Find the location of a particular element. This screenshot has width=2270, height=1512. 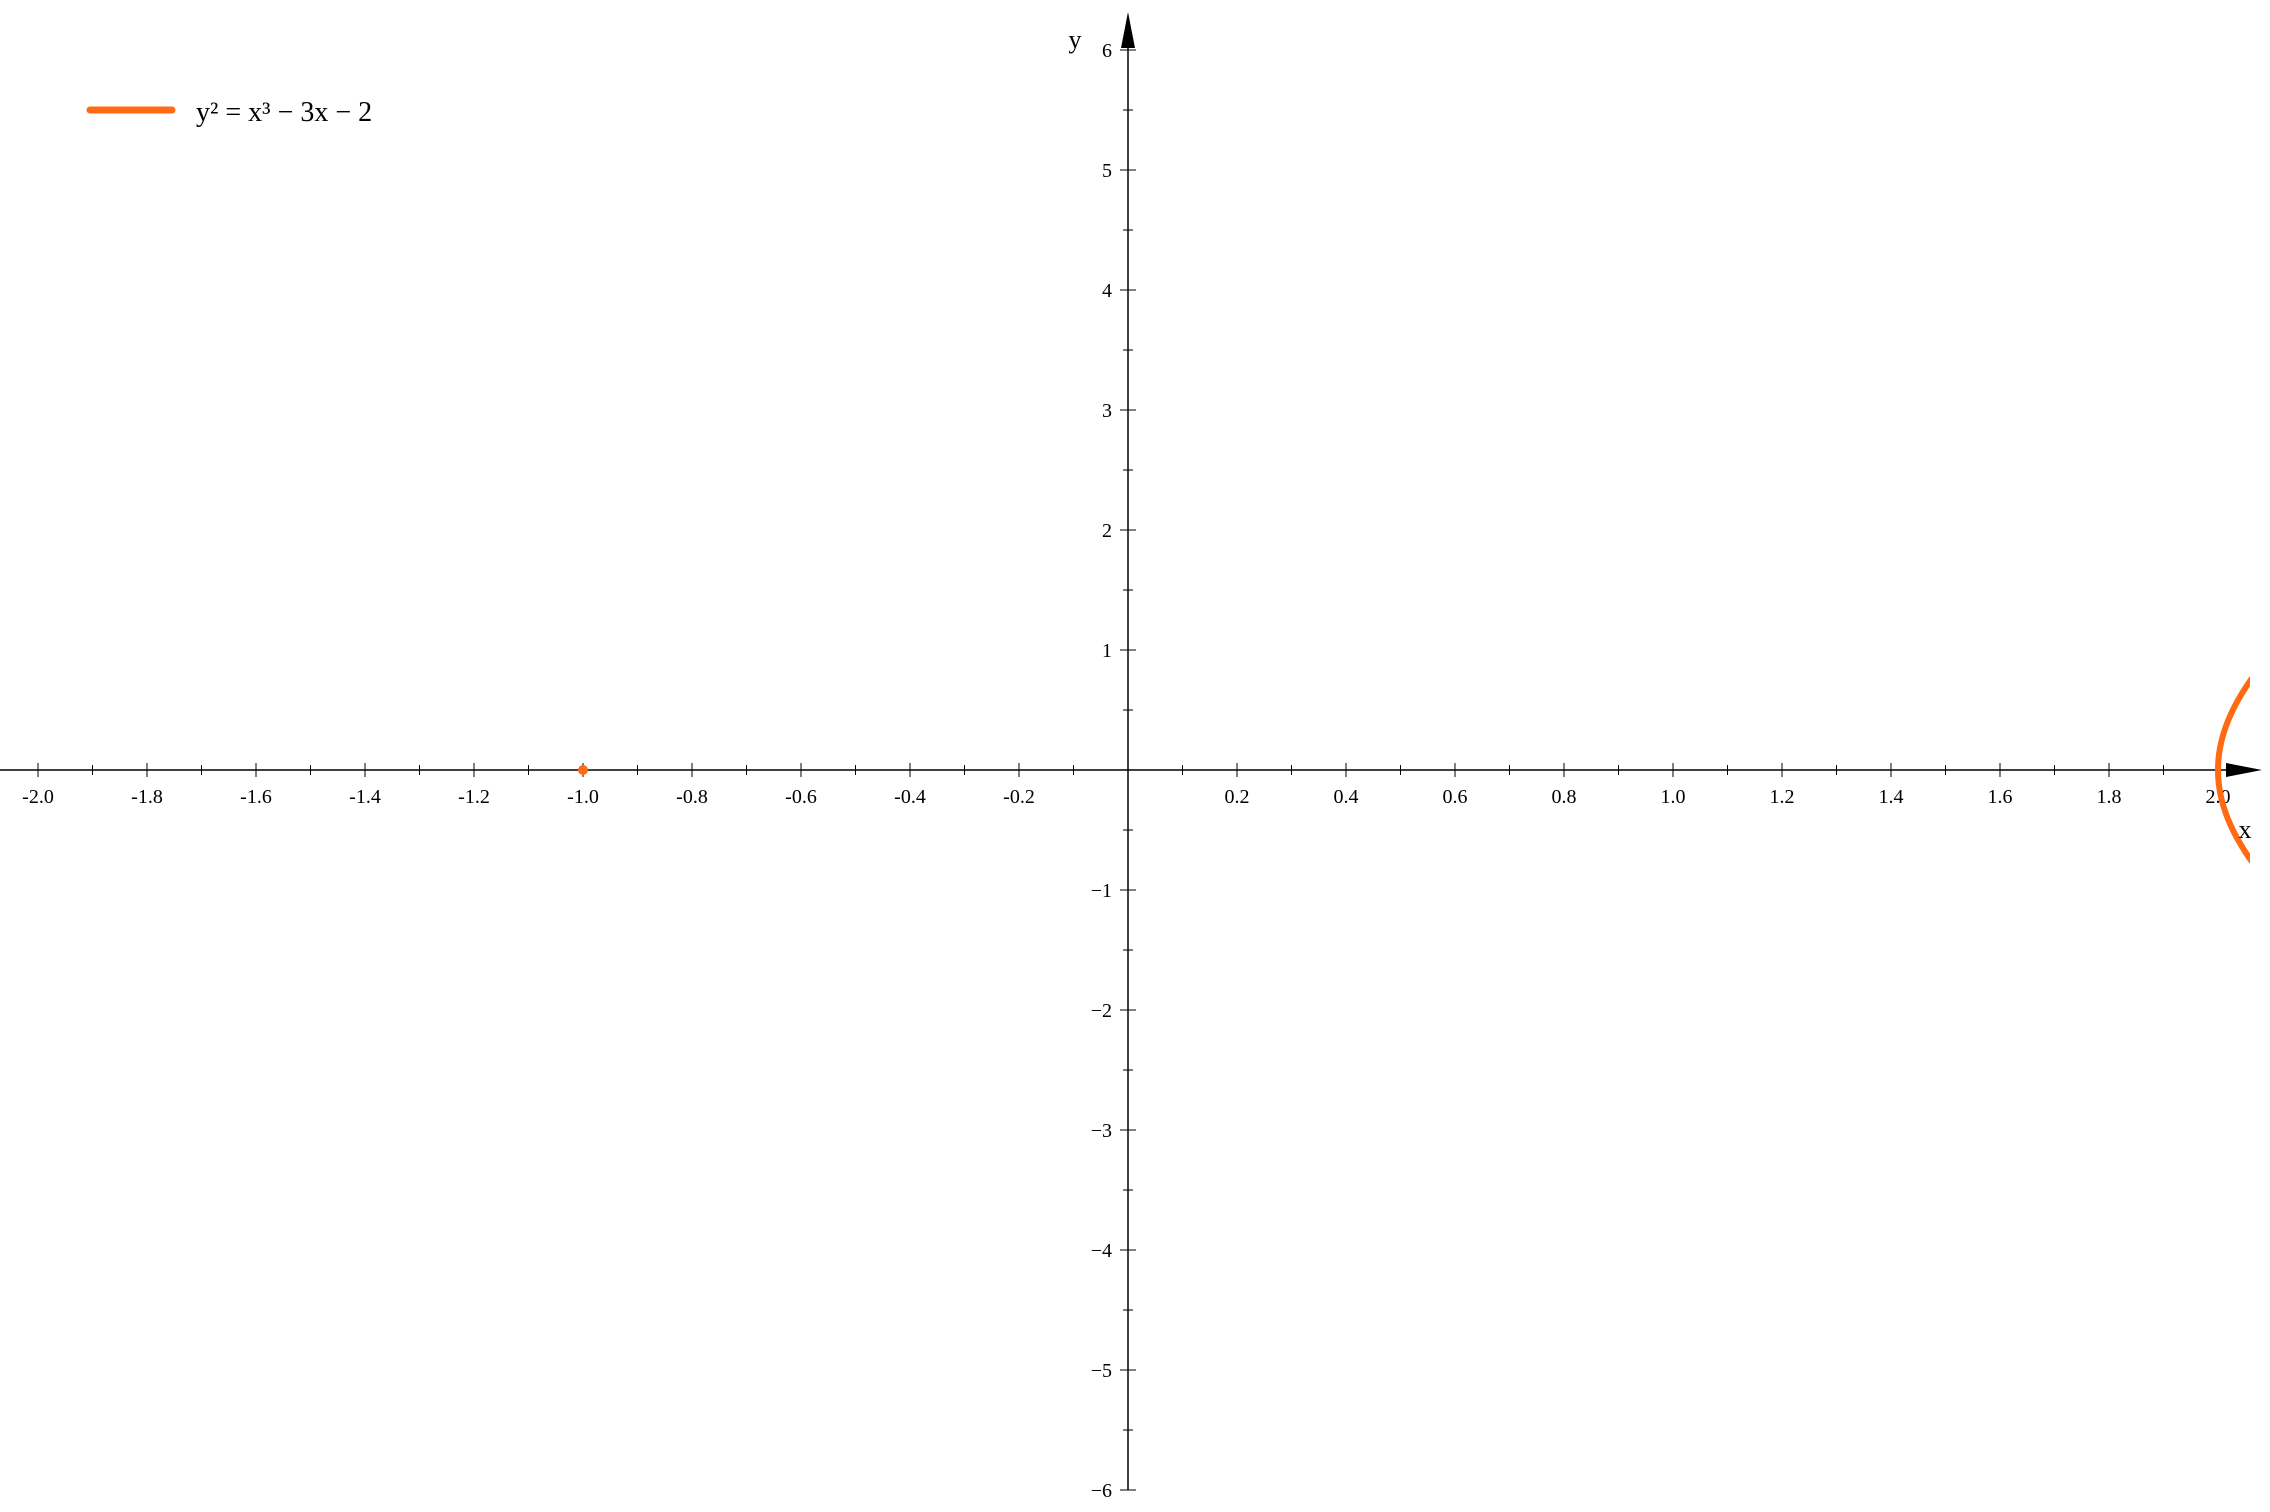

x-tick-label: -1.6 is located at coordinates (256, 797).